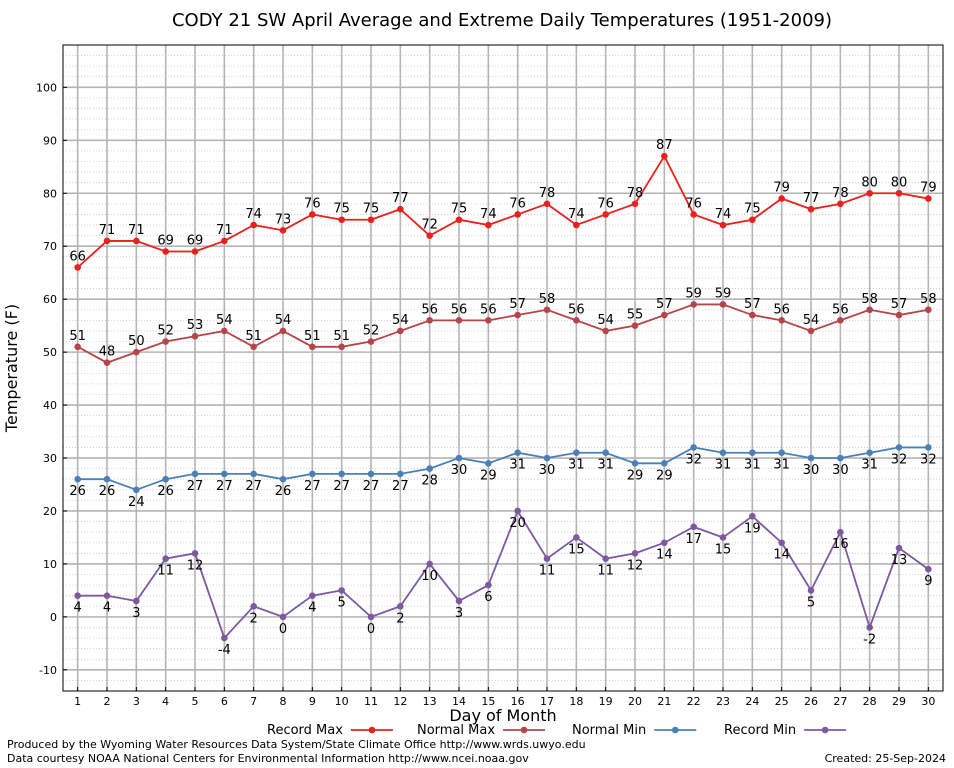 This screenshot has width=954, height=768. What do you see at coordinates (136, 502) in the screenshot?
I see `data-label: 24` at bounding box center [136, 502].